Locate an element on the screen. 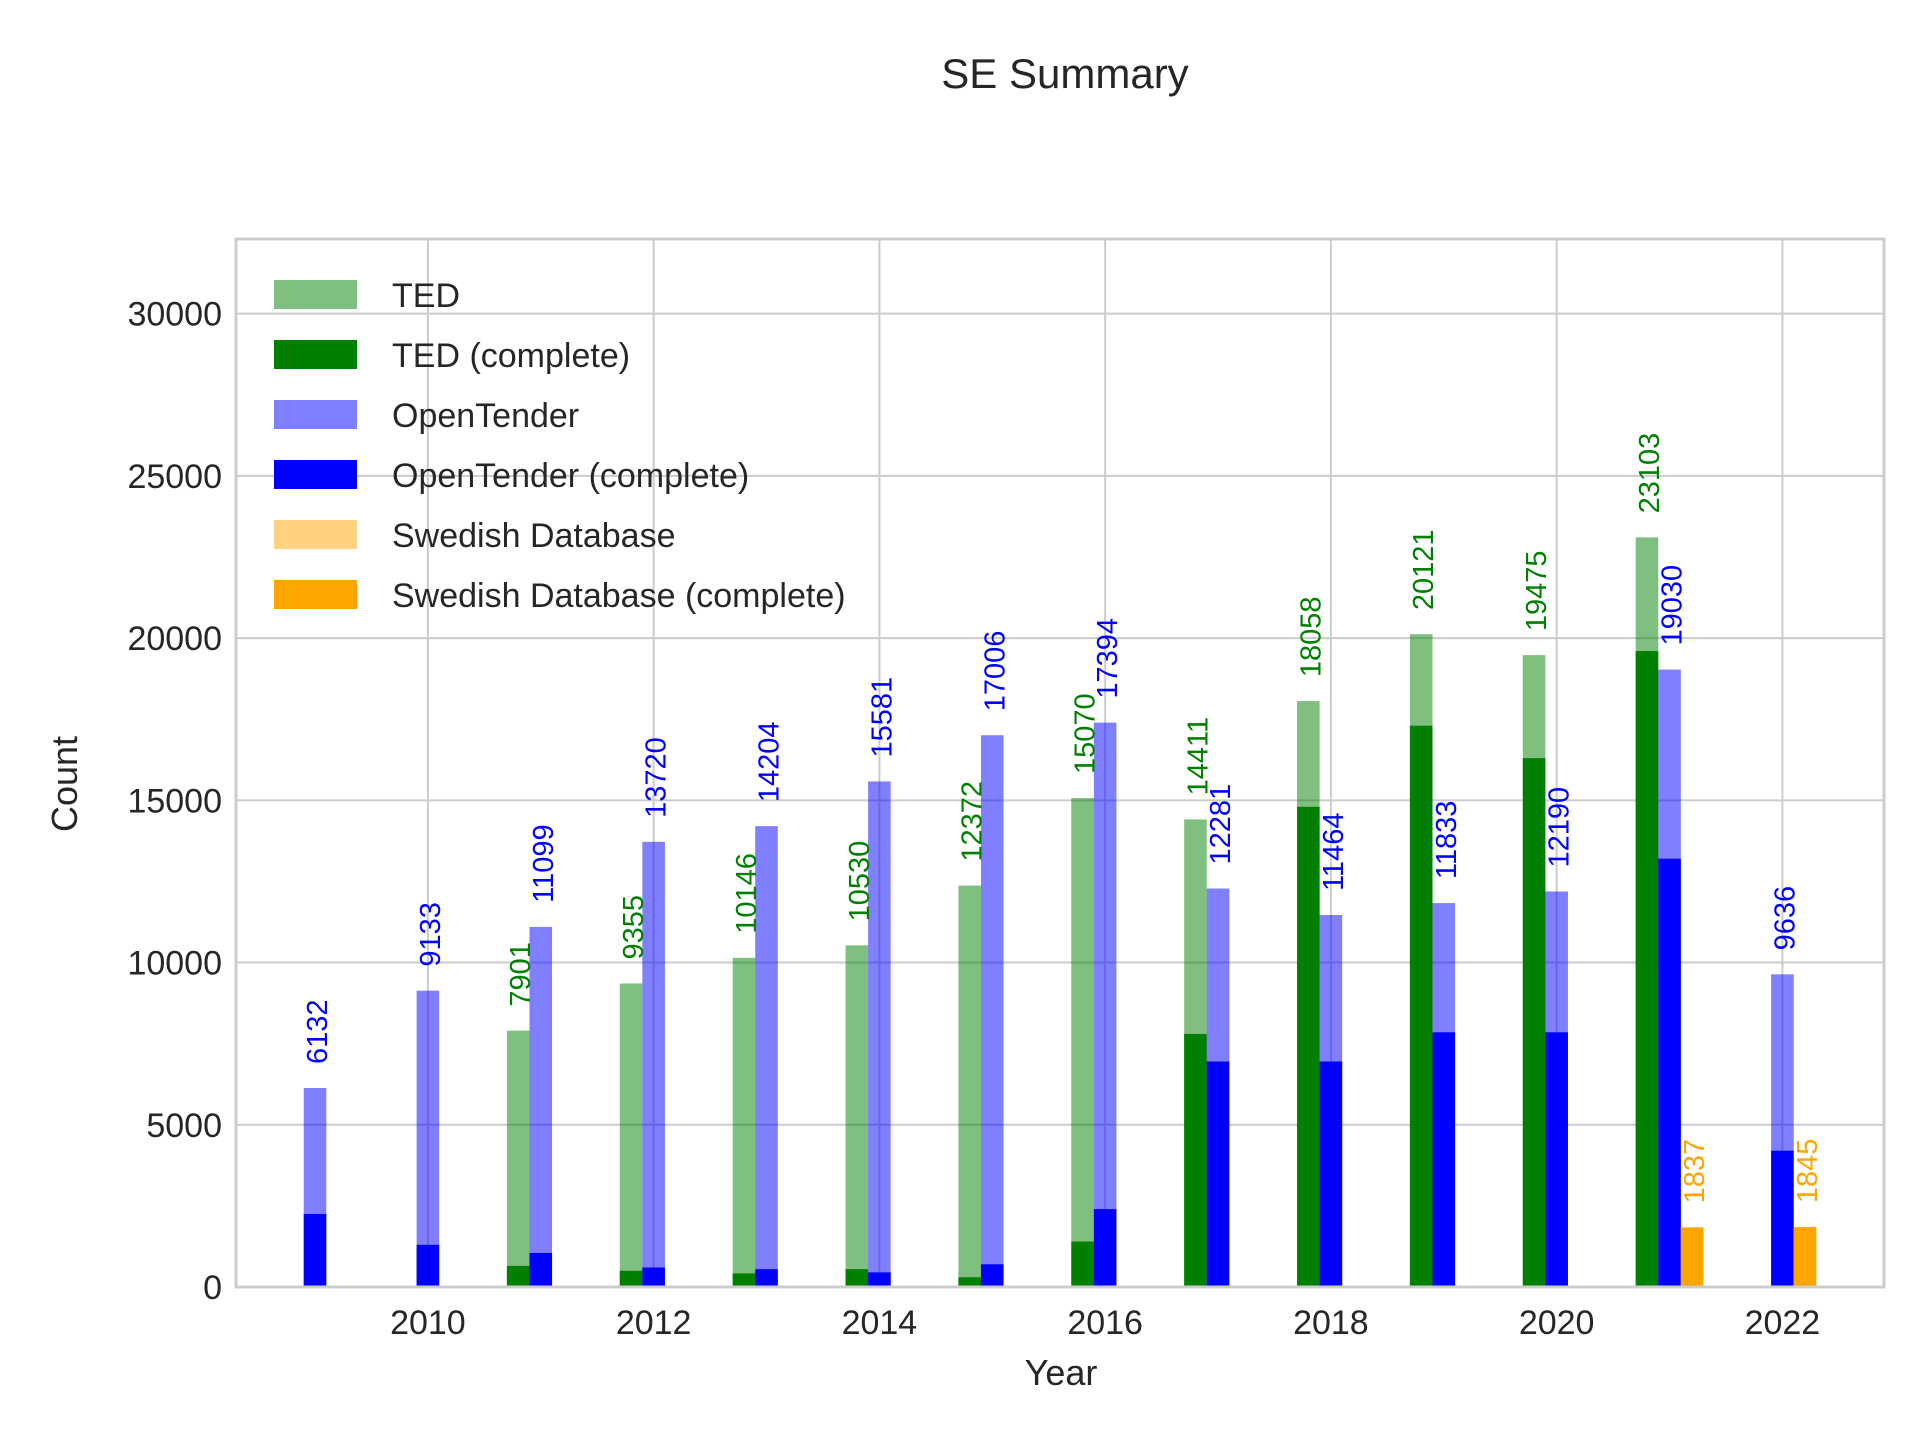 The height and width of the screenshot is (1445, 1920). x-tick-label: 2020 is located at coordinates (1557, 1323).